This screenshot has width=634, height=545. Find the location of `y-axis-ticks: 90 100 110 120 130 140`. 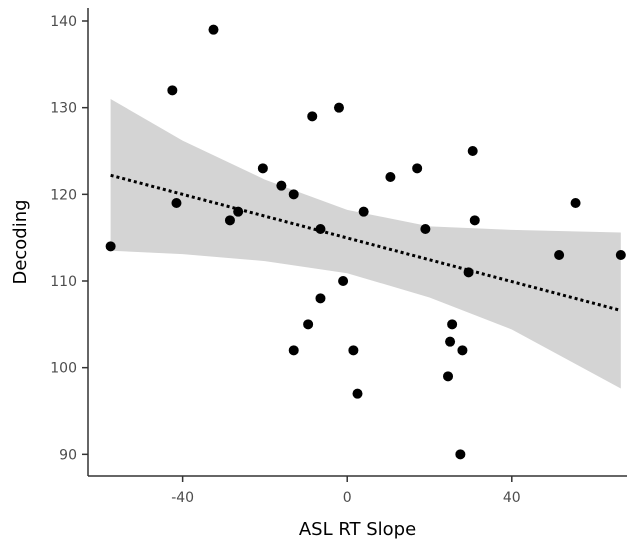

y-axis-ticks: 90 100 110 120 130 140 is located at coordinates (69, 238).